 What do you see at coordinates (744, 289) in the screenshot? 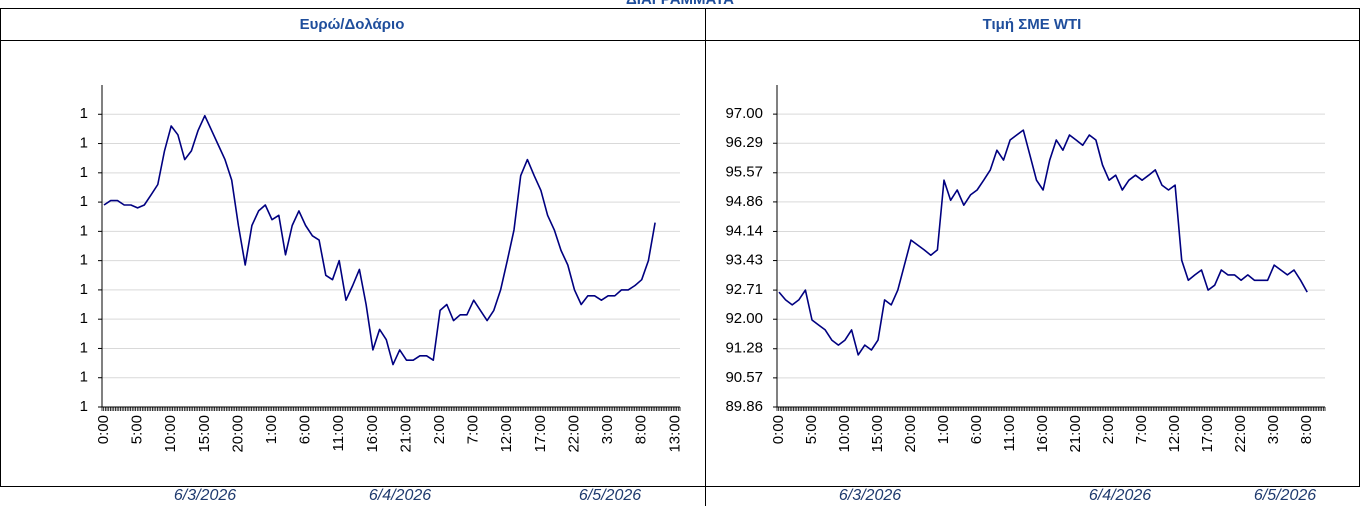
I see `y-tick-label: 92.71` at bounding box center [744, 289].